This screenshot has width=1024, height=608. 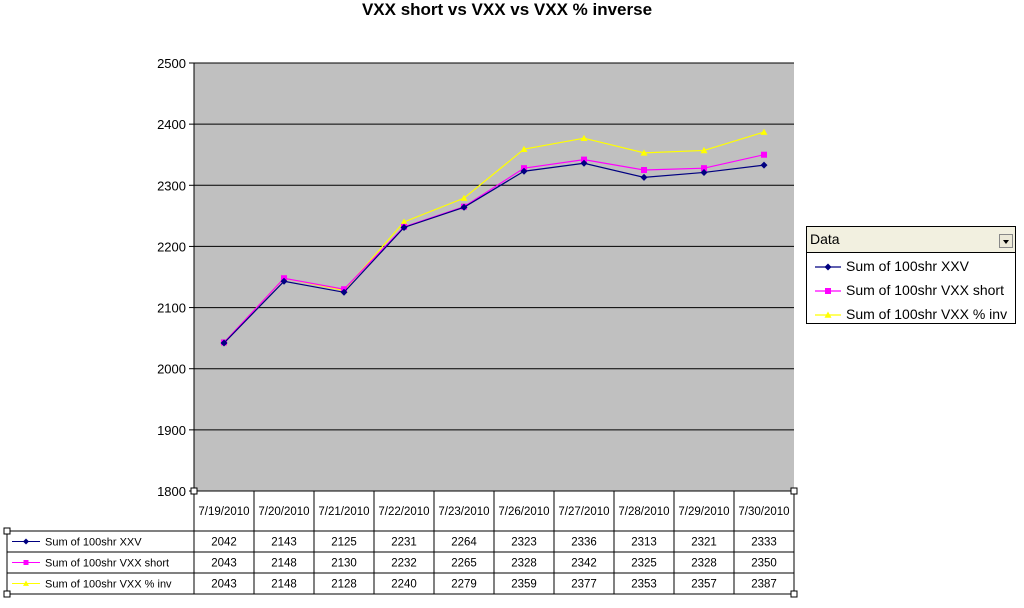 What do you see at coordinates (224, 543) in the screenshot?
I see `table-cell: 2042` at bounding box center [224, 543].